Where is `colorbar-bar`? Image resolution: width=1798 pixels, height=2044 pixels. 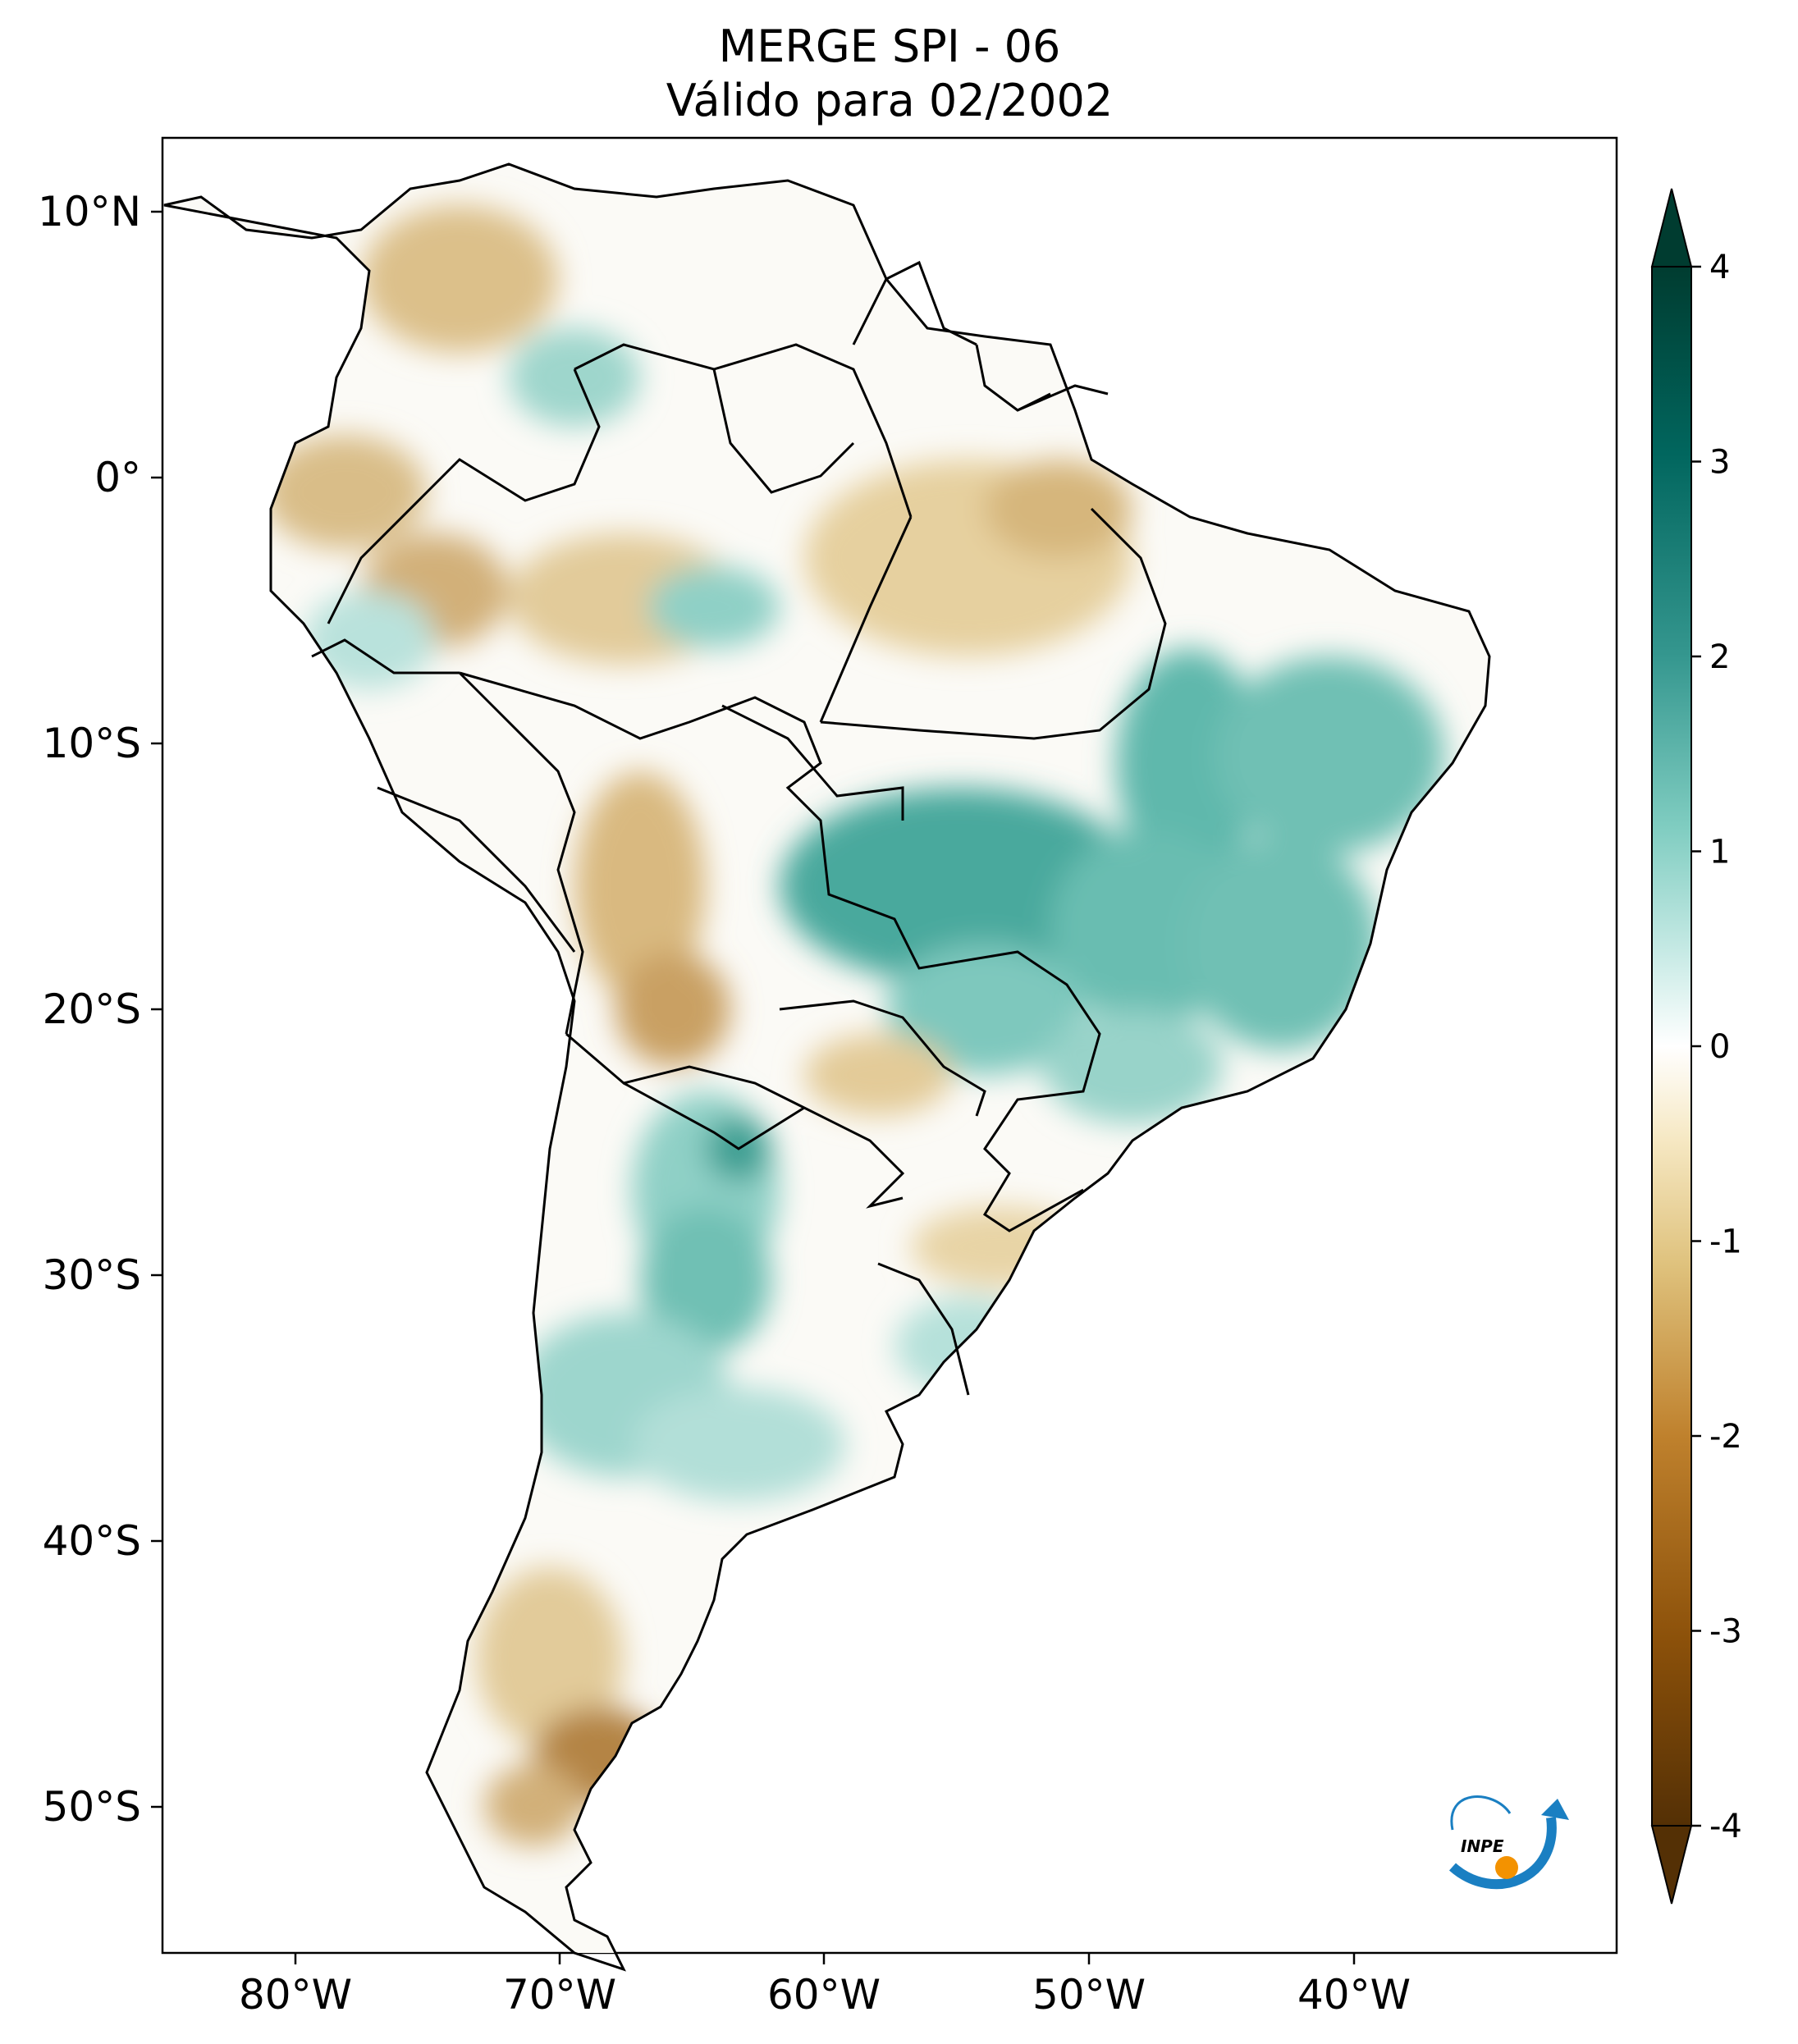 colorbar-bar is located at coordinates (1671, 1046).